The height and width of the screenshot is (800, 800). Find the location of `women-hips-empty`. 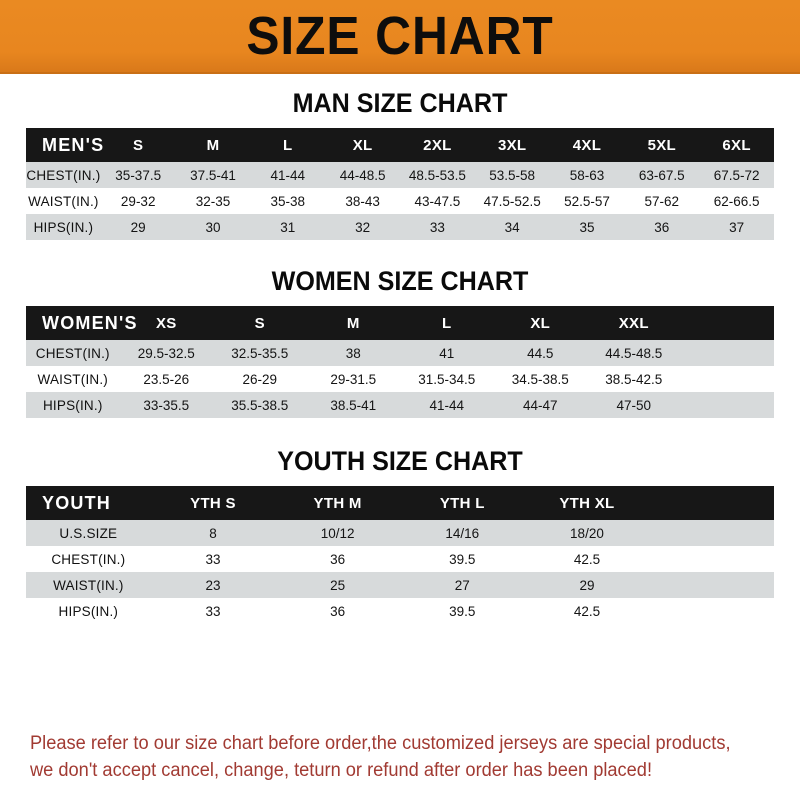

women-hips-empty is located at coordinates (728, 405).